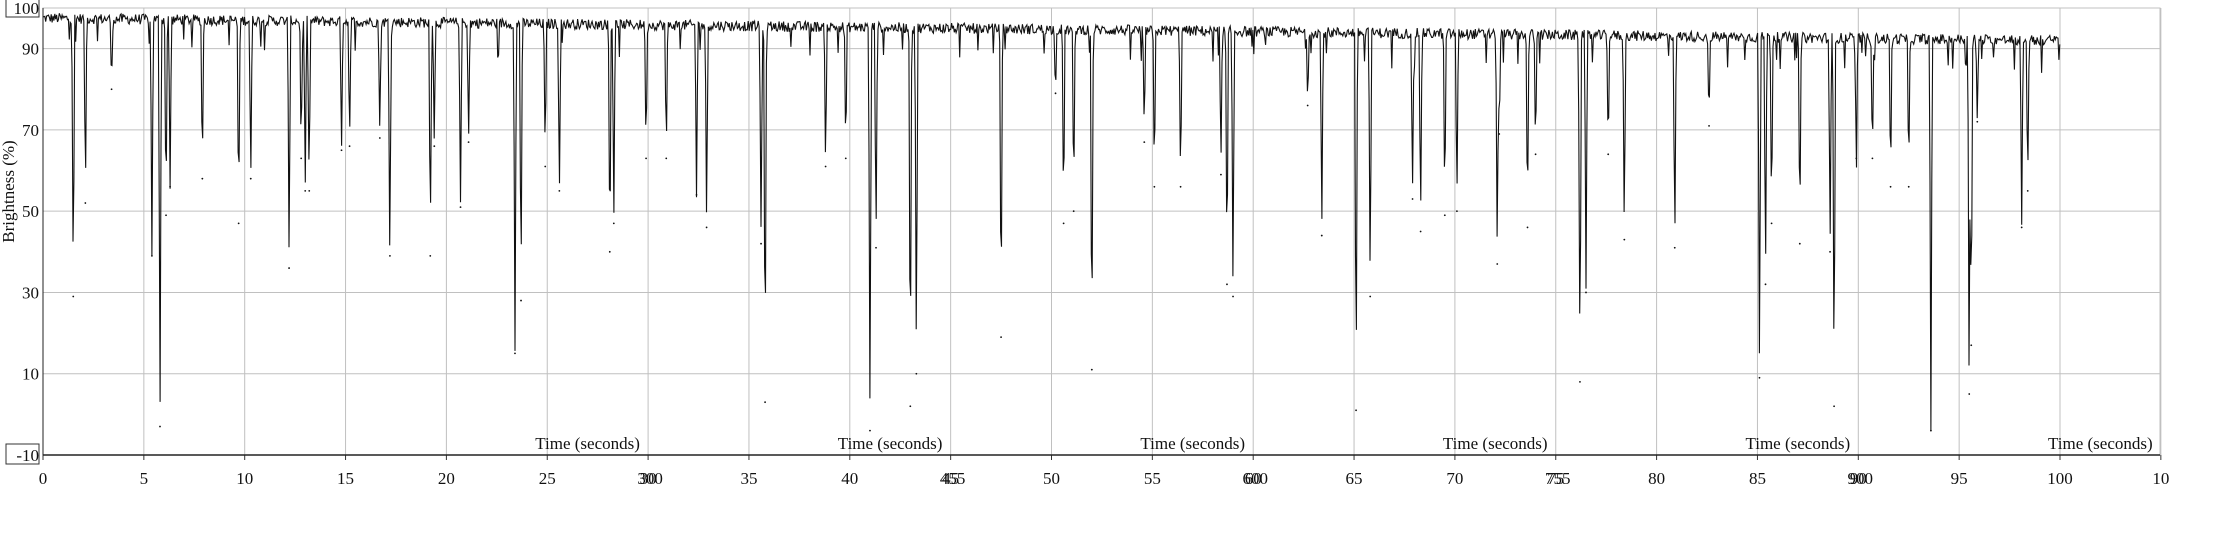  I want to click on x-tick-label-overlay: 900, so click(1861, 478).